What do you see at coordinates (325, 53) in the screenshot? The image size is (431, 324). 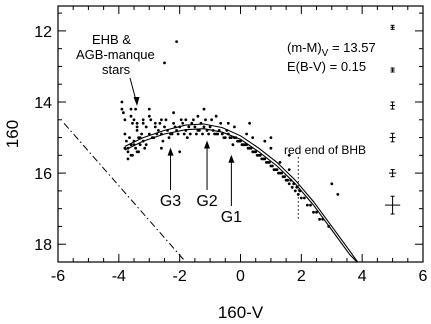 I see `distance-modulus-sub: V` at bounding box center [325, 53].